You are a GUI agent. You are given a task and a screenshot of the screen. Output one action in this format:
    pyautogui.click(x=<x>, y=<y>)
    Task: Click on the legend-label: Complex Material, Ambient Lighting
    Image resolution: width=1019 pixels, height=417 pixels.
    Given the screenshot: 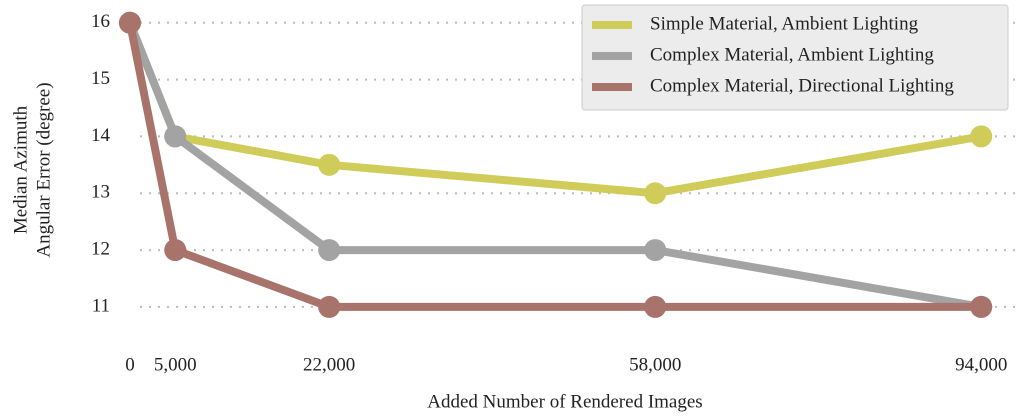 What is the action you would take?
    pyautogui.click(x=792, y=54)
    